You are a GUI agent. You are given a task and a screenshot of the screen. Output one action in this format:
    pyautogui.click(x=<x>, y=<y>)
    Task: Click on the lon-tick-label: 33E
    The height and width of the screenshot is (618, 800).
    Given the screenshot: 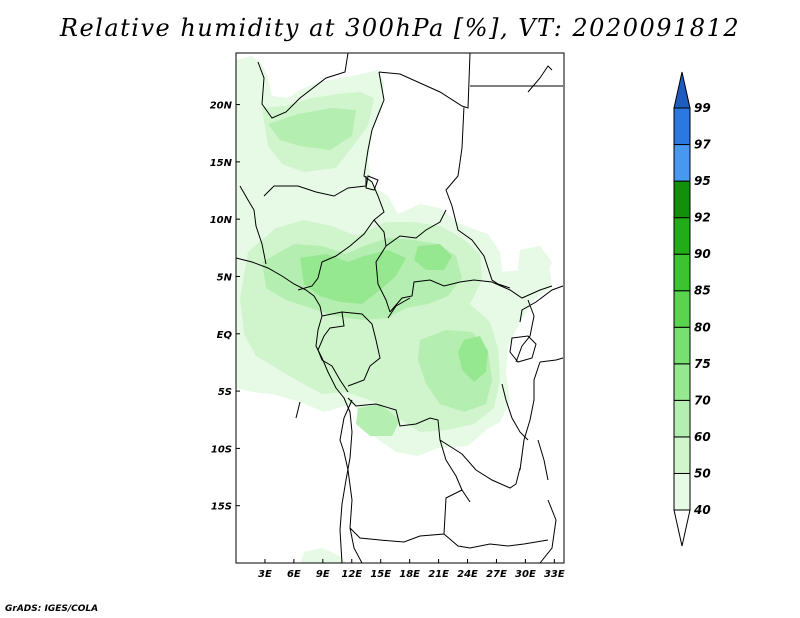 What is the action you would take?
    pyautogui.click(x=554, y=574)
    